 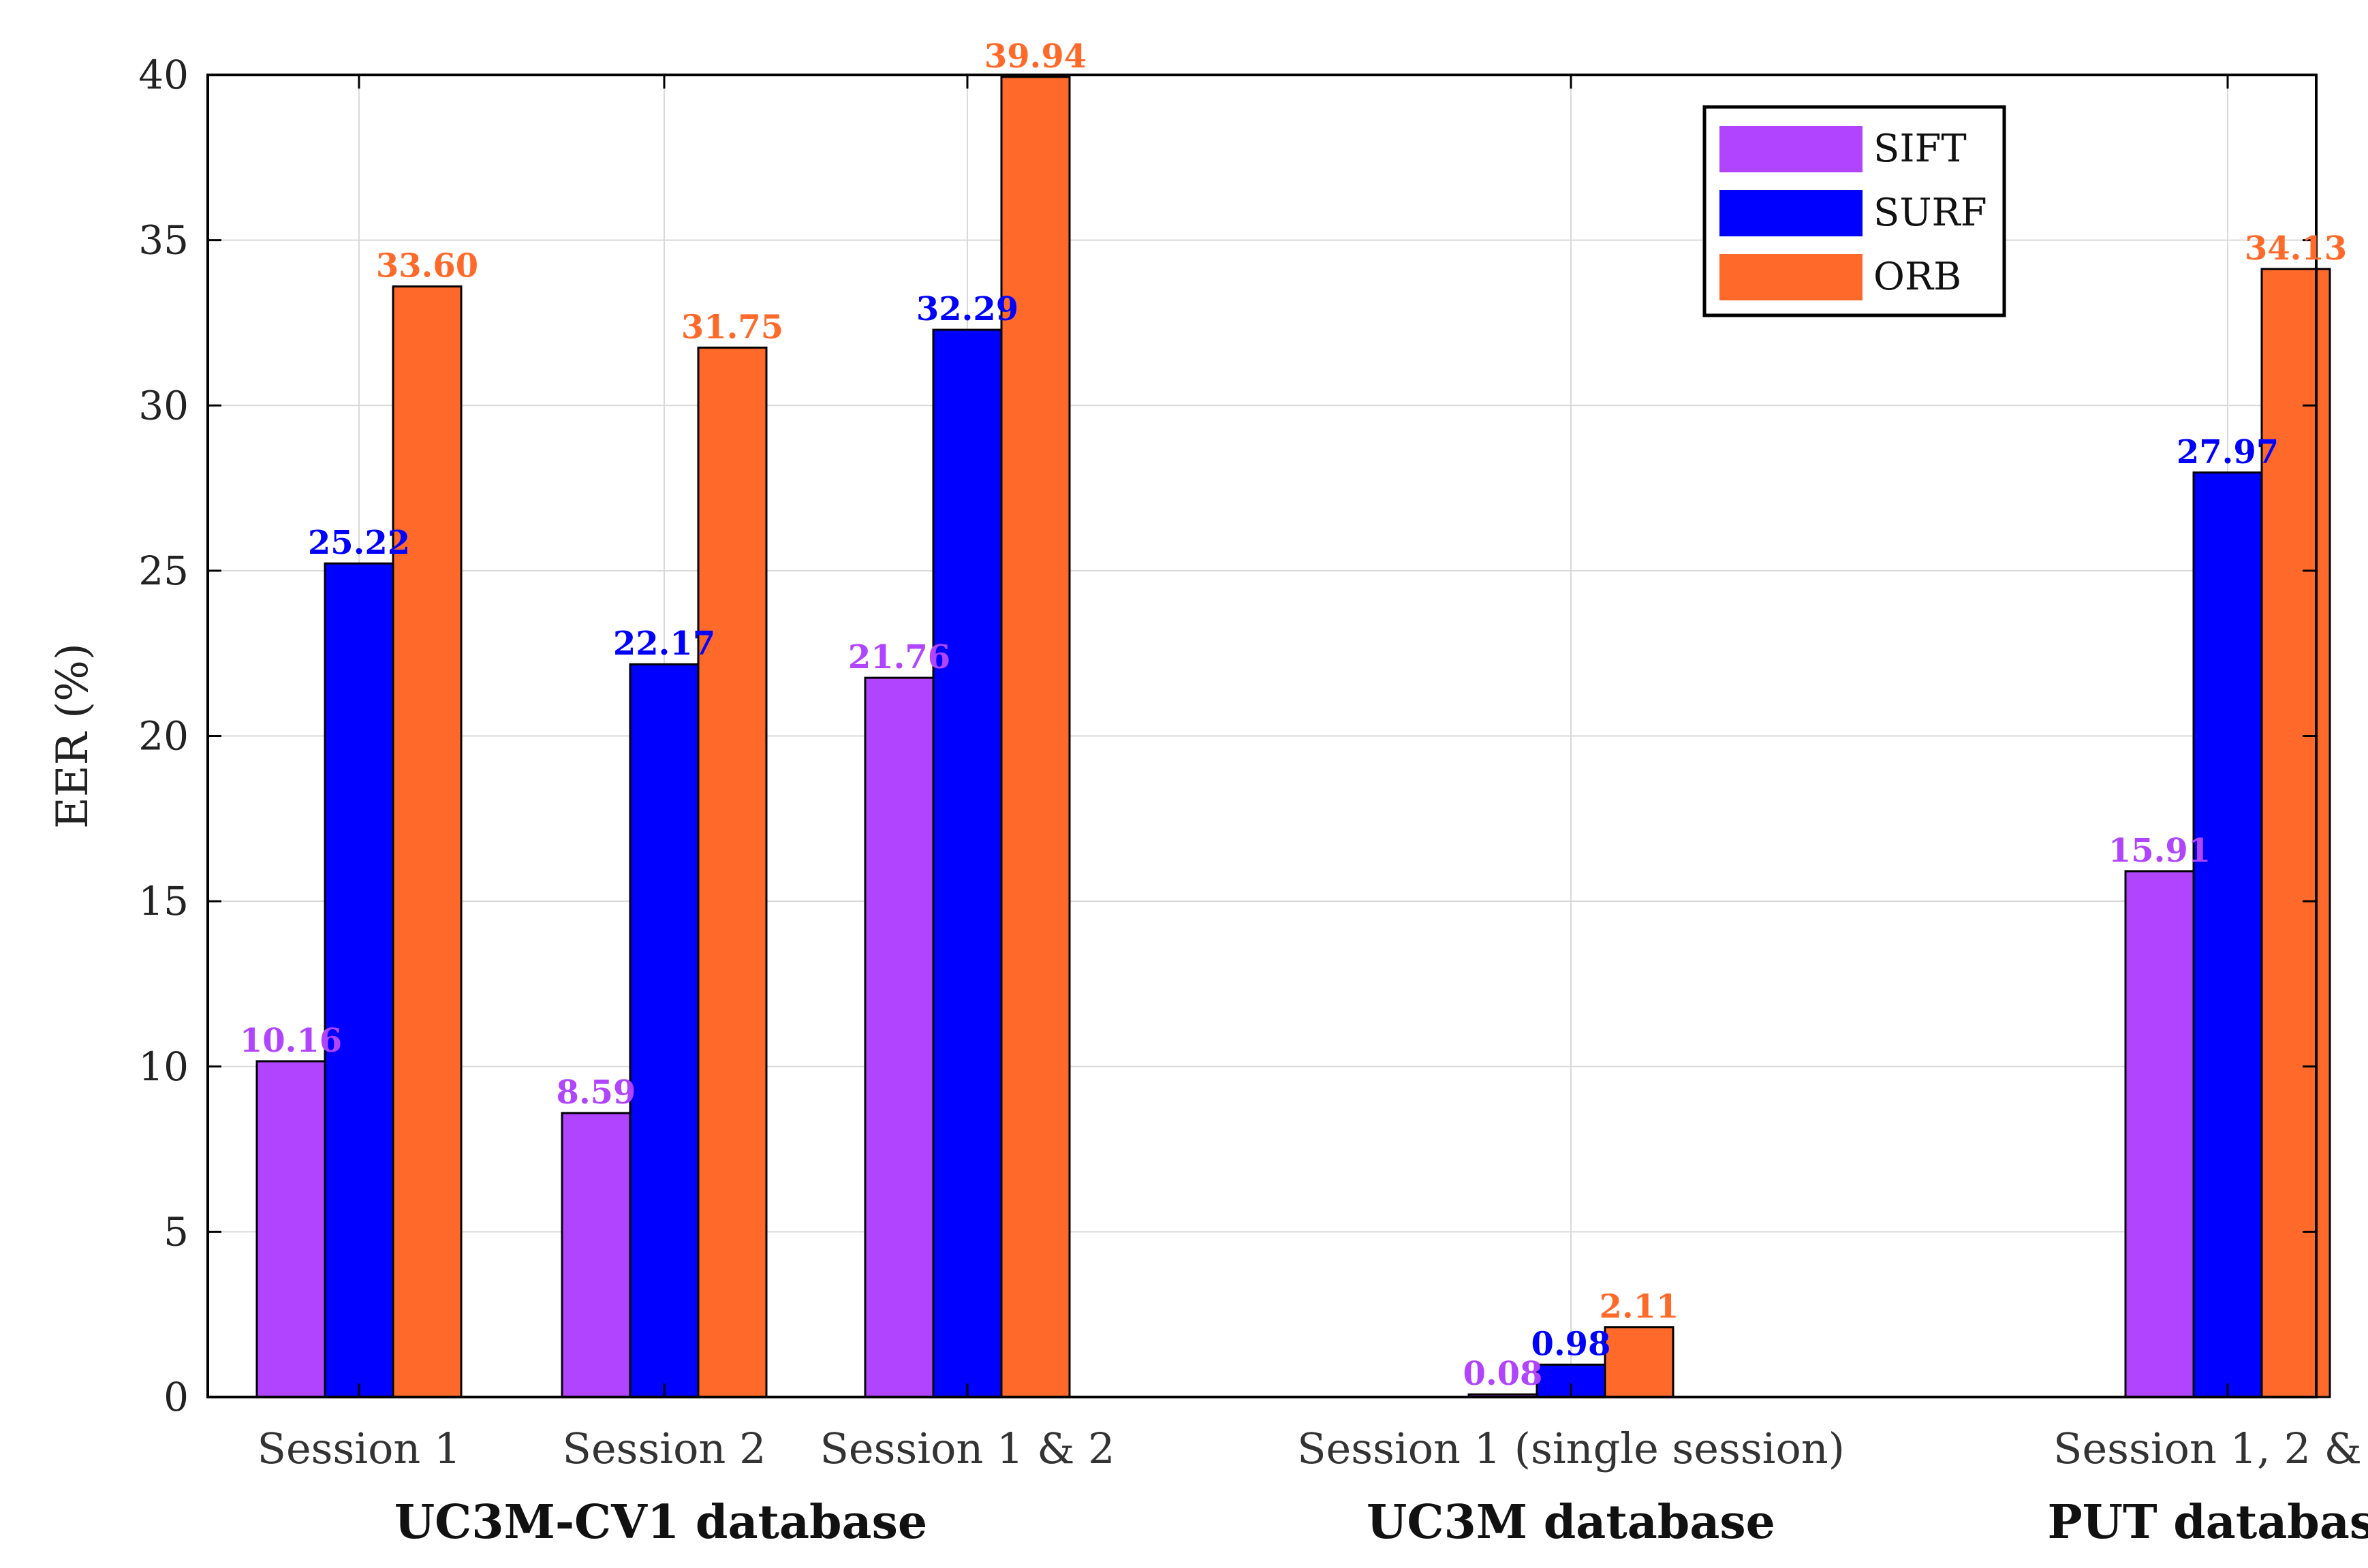 What do you see at coordinates (2210, 1448) in the screenshot?
I see `category-label: Session 1, 2 & 3` at bounding box center [2210, 1448].